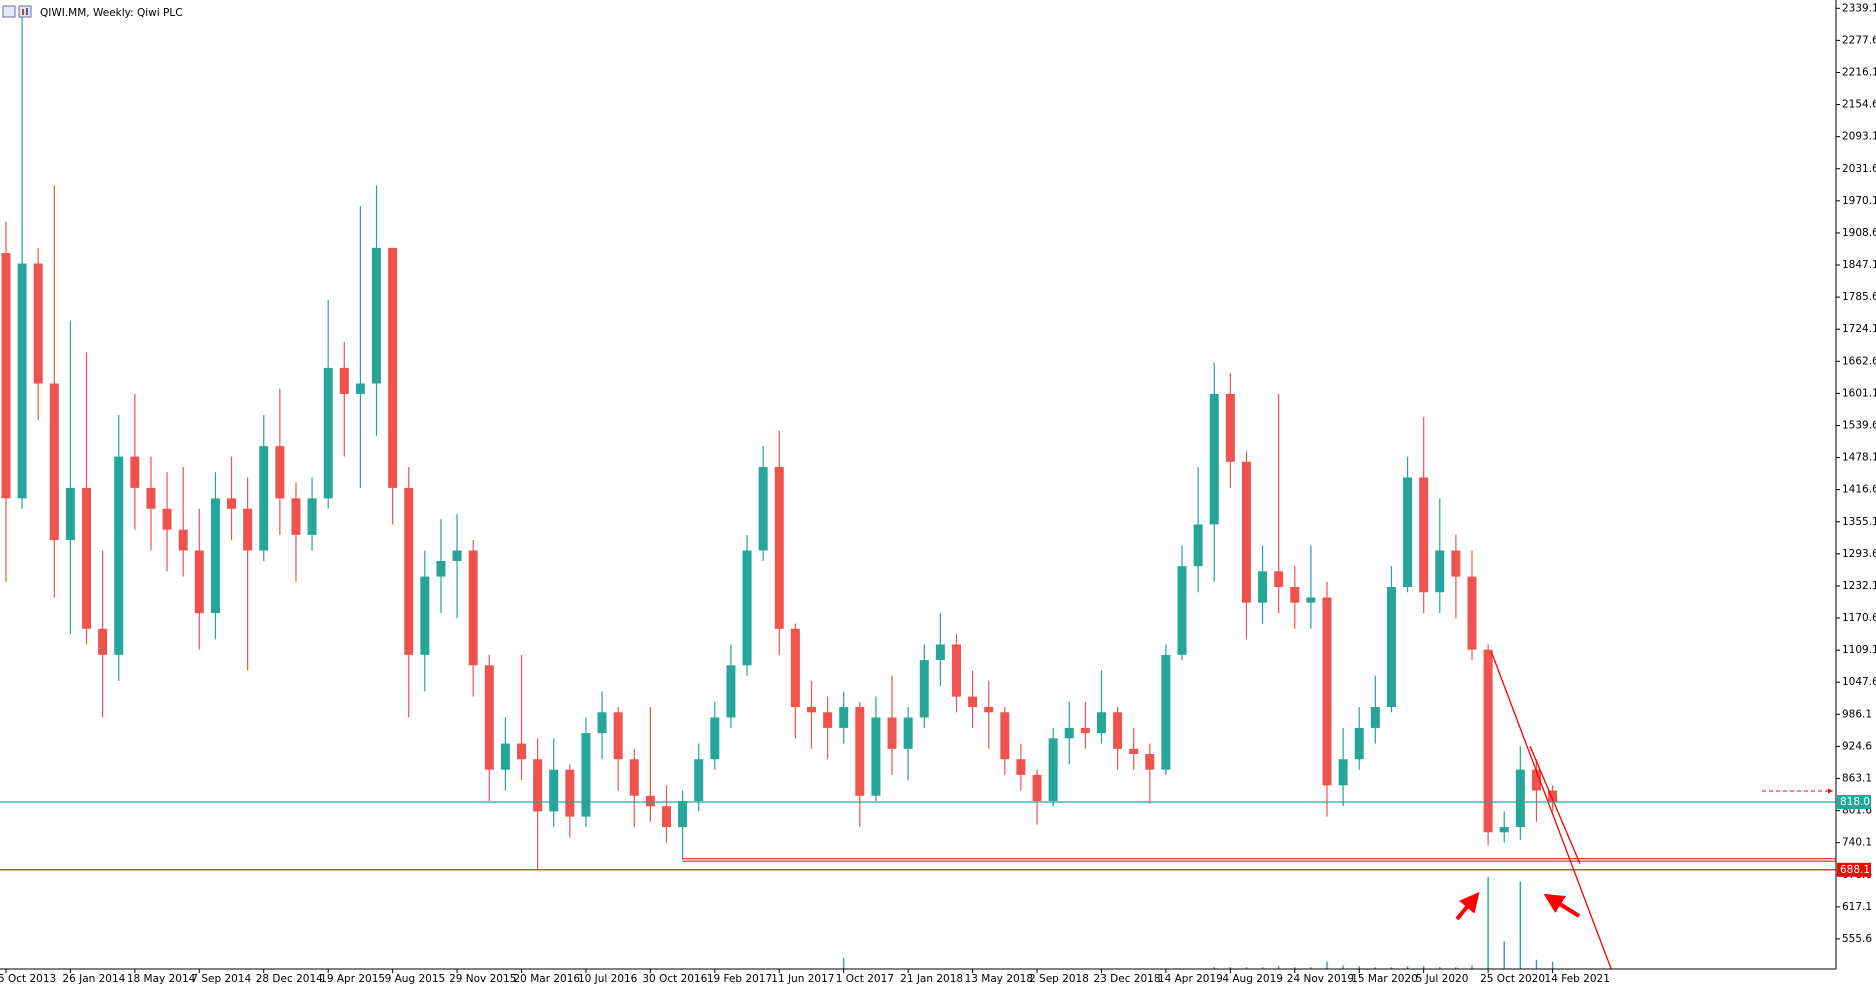 The image size is (1876, 987). What do you see at coordinates (1859, 554) in the screenshot?
I see `y-tick-label: 1293.6` at bounding box center [1859, 554].